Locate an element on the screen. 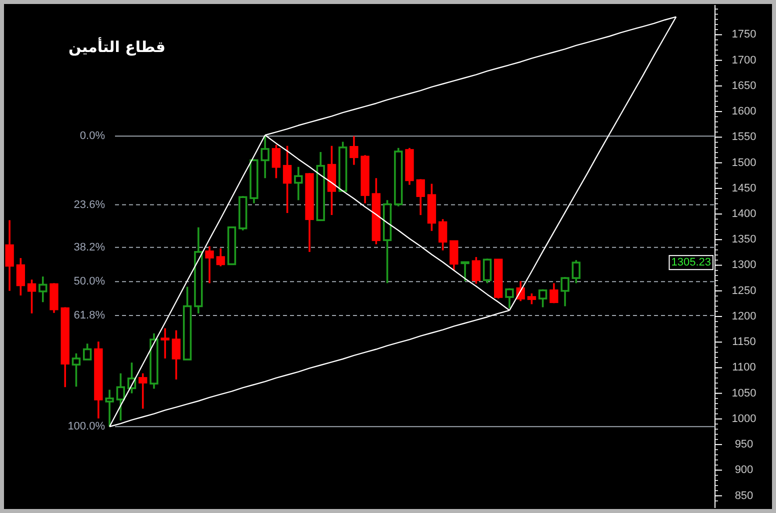 The image size is (776, 513). y-tick-label: 1400 is located at coordinates (744, 214).